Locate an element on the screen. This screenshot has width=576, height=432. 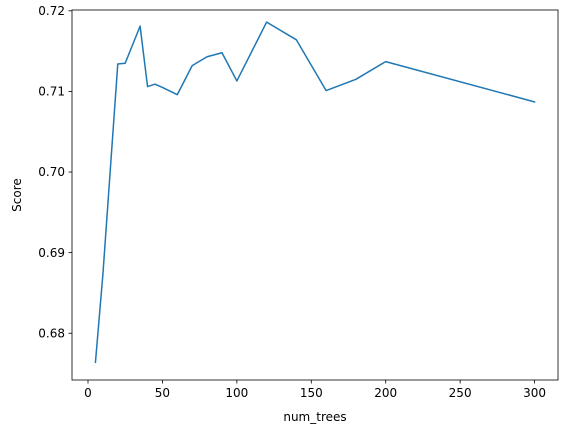
x-axis-label: num_trees is located at coordinates (314, 417).